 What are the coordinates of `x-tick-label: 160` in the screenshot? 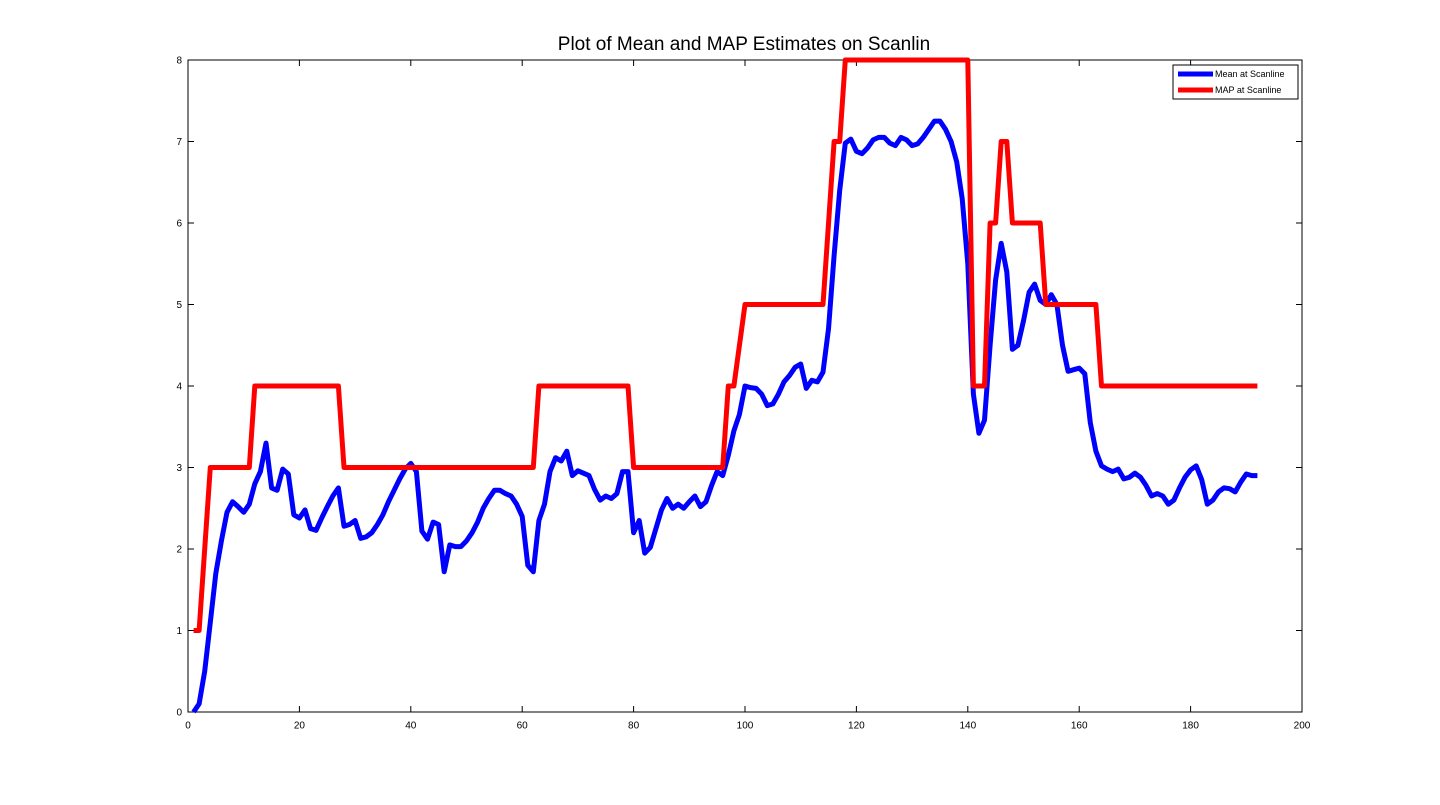 It's located at (1079, 725).